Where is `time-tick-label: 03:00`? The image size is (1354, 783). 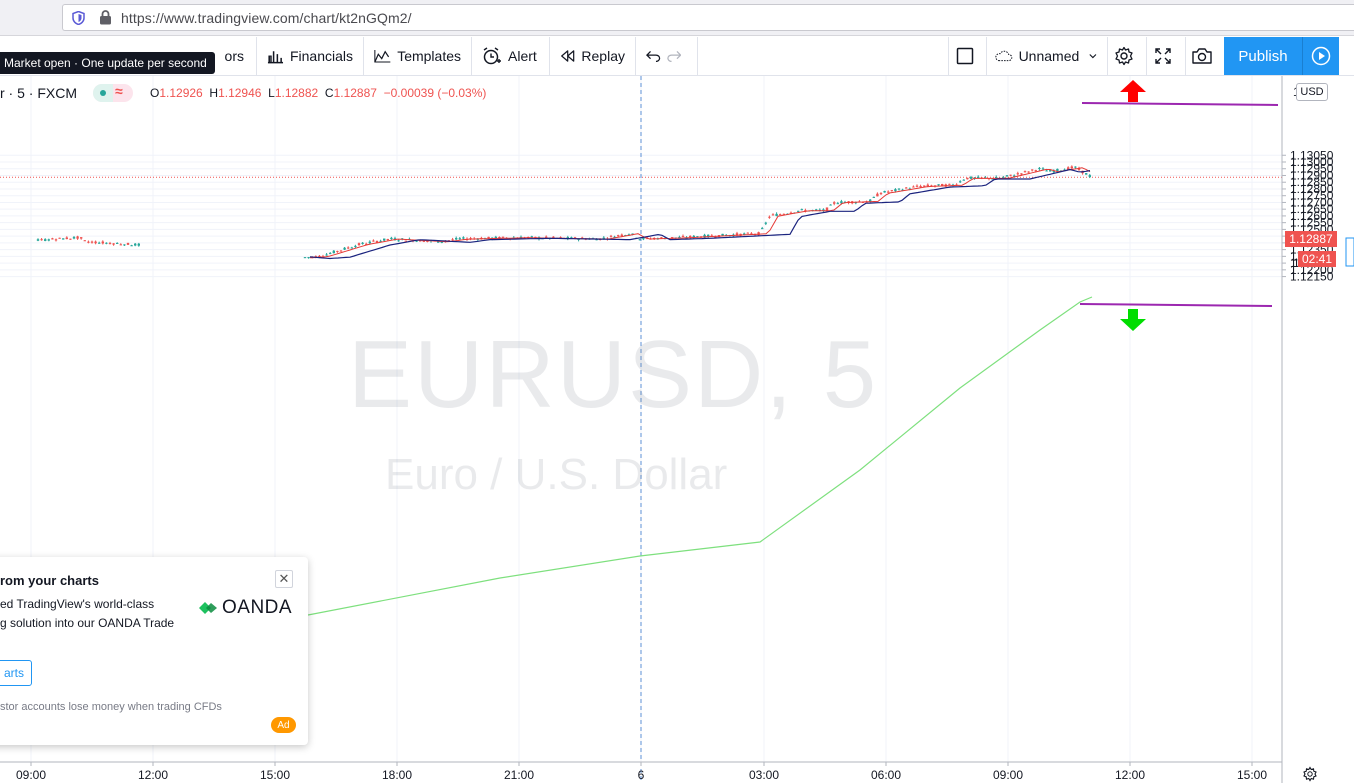
time-tick-label: 03:00 is located at coordinates (764, 775).